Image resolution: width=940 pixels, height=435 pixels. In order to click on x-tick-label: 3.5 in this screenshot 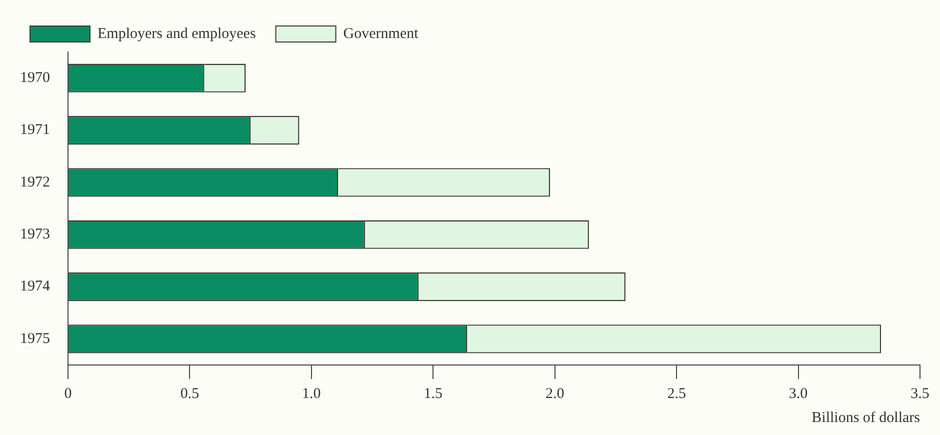, I will do `click(920, 394)`.